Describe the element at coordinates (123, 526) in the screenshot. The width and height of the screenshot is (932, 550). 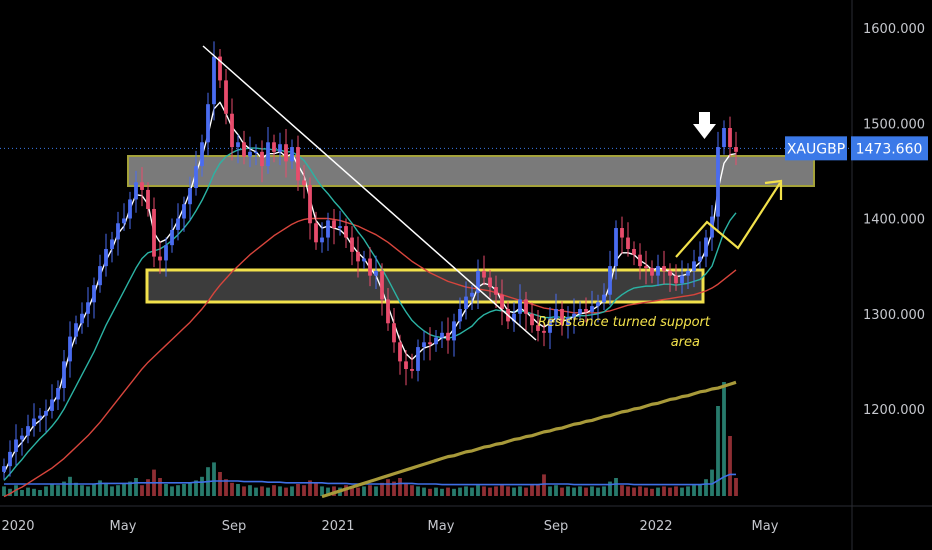
I see `x-tick-label: May` at that location.